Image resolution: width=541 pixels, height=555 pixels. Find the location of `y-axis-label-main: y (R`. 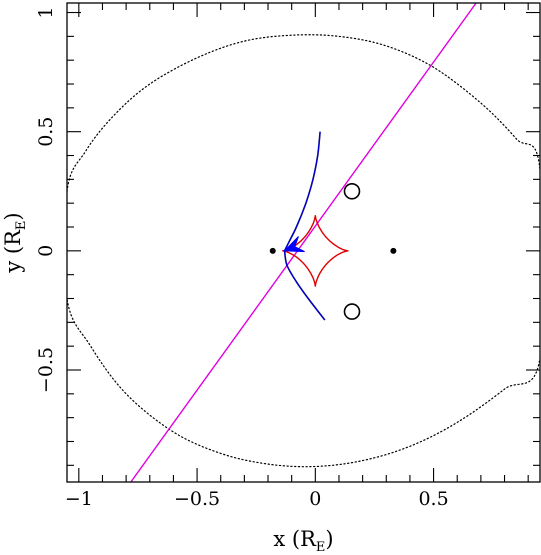

y-axis-label-main: y (R is located at coordinates (13, 251).